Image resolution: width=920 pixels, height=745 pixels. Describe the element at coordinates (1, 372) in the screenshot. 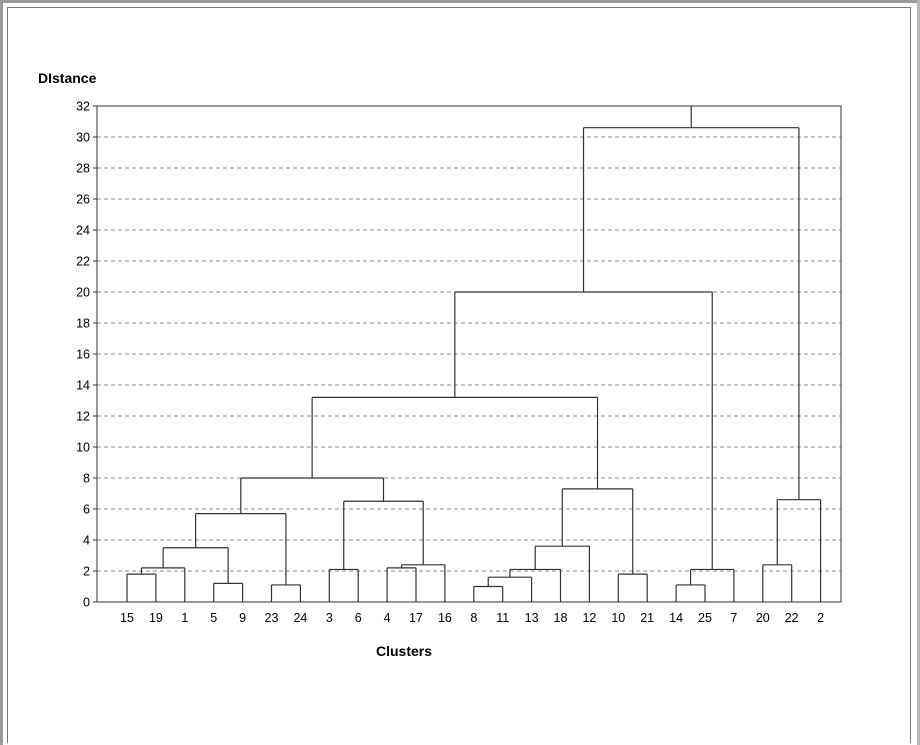

I see `window-border-left` at that location.